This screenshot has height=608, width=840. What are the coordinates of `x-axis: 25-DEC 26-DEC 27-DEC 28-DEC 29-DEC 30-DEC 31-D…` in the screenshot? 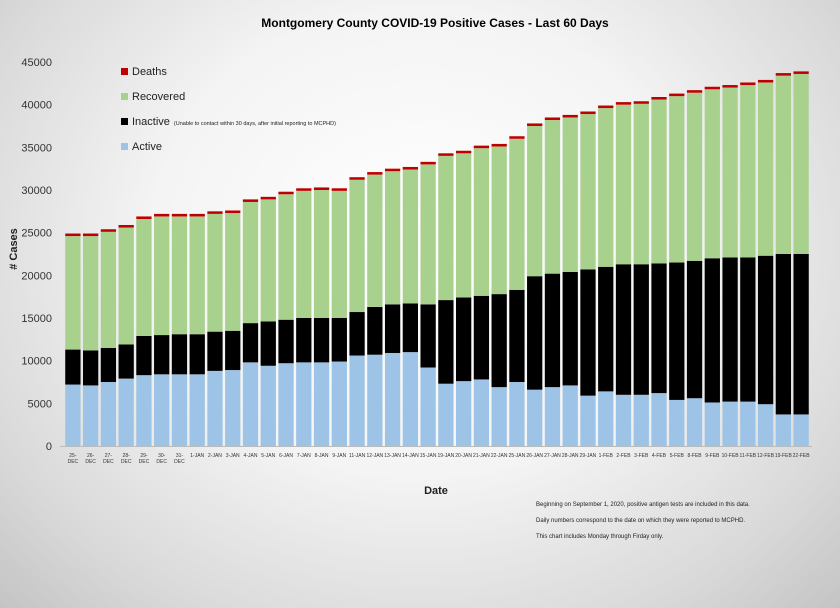 It's located at (439, 459).